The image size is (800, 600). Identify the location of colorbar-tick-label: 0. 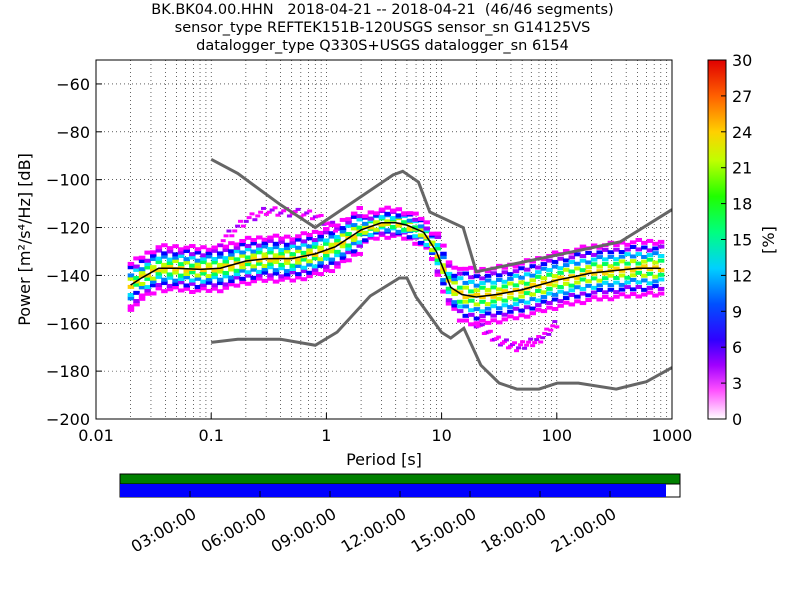
(737, 419).